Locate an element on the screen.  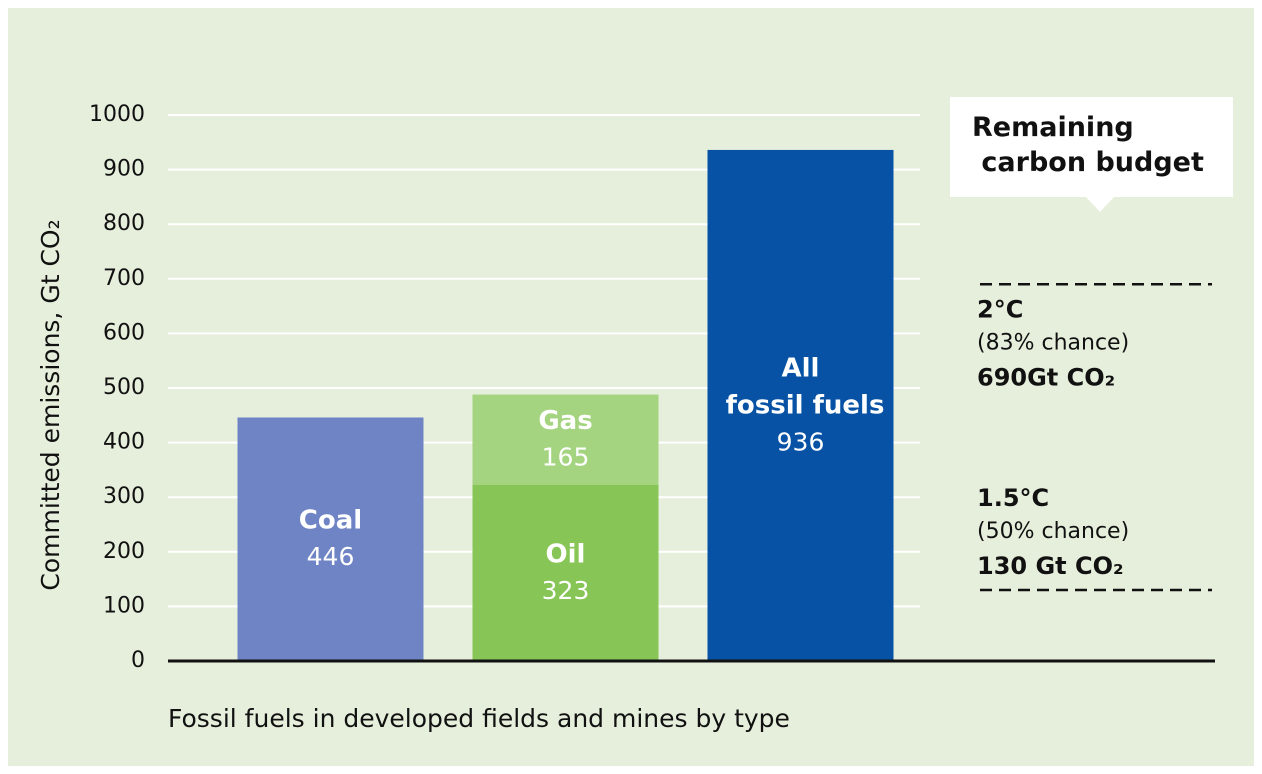
bar-value-label: 446 is located at coordinates (331, 556).